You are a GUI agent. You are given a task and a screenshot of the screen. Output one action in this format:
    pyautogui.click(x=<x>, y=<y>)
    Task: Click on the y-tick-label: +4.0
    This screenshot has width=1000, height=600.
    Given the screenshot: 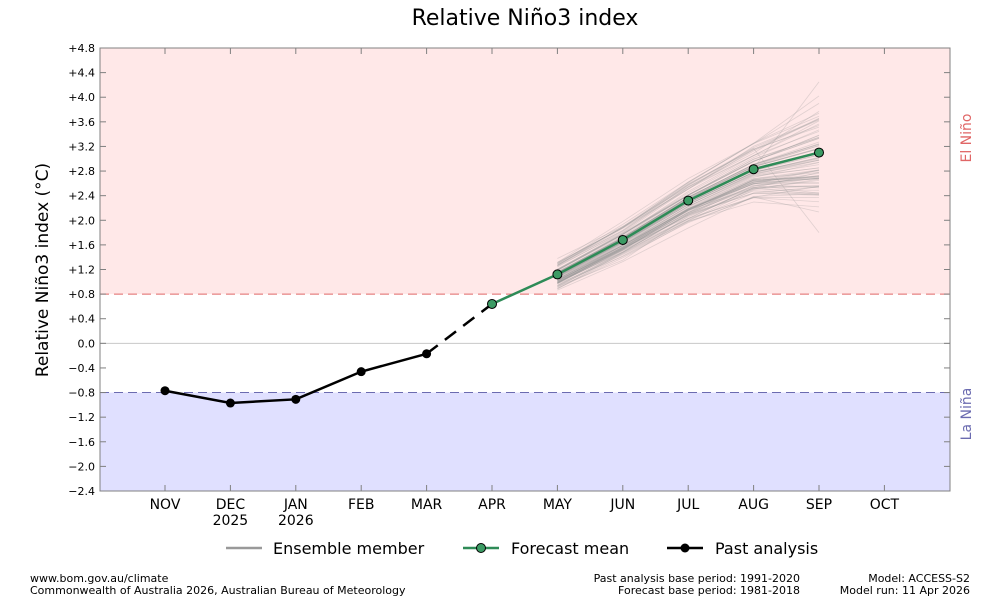 What is the action you would take?
    pyautogui.click(x=81, y=97)
    